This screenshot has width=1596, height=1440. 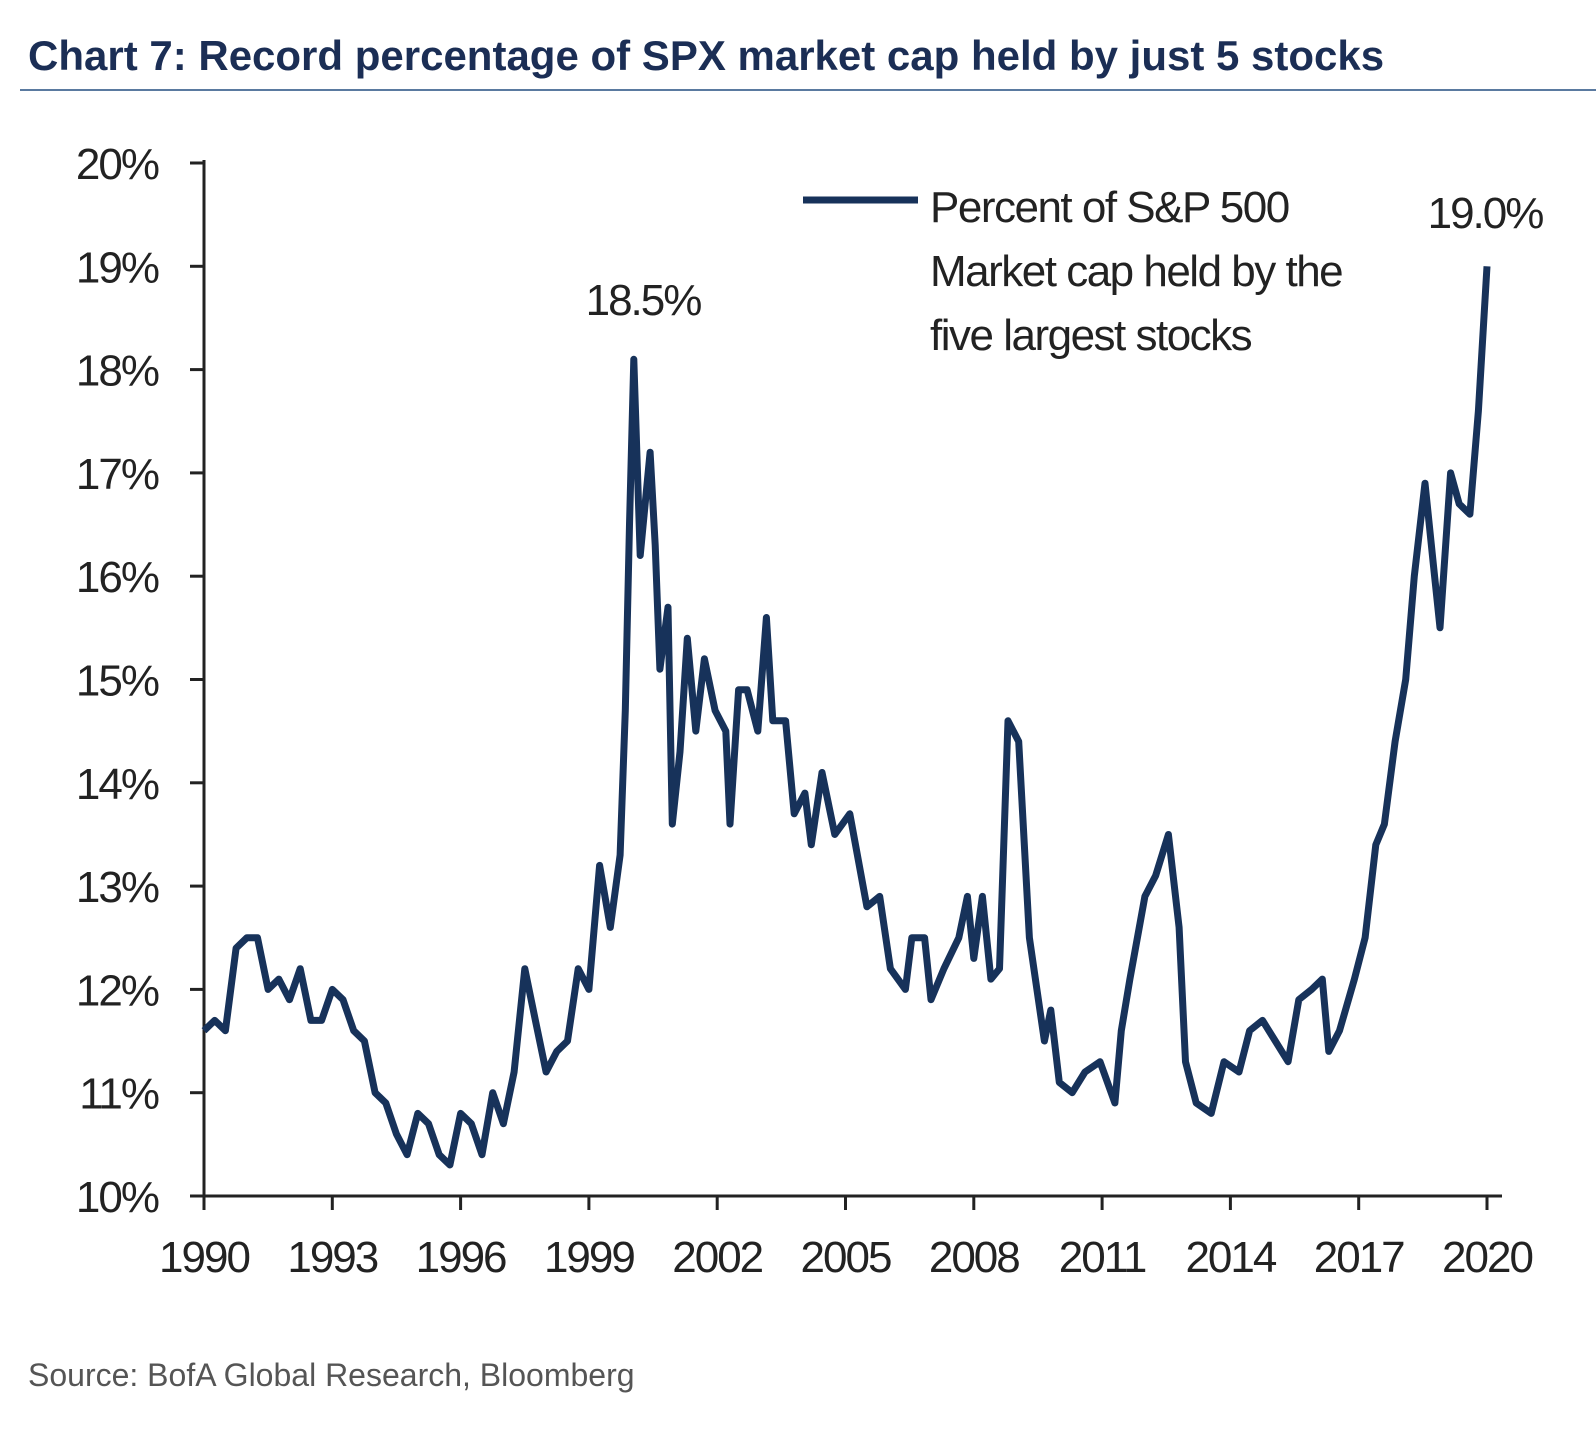 I want to click on x-tick-label: 1996, so click(x=461, y=1257).